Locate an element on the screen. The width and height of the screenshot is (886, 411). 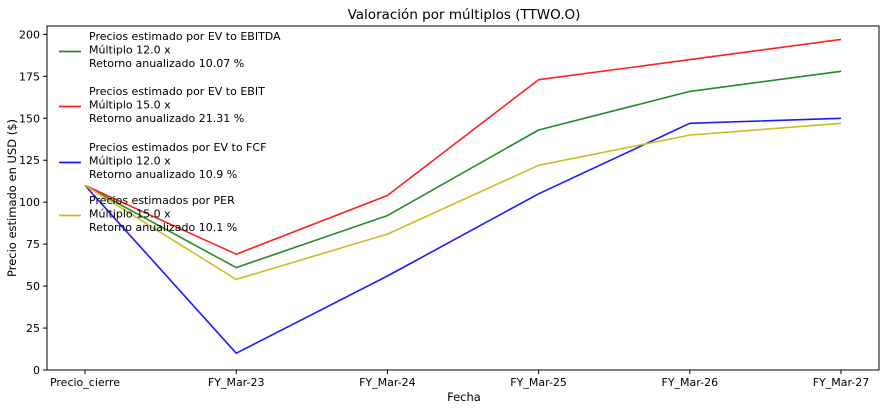
x-tick-label: FY_Mar-24 is located at coordinates (387, 382).